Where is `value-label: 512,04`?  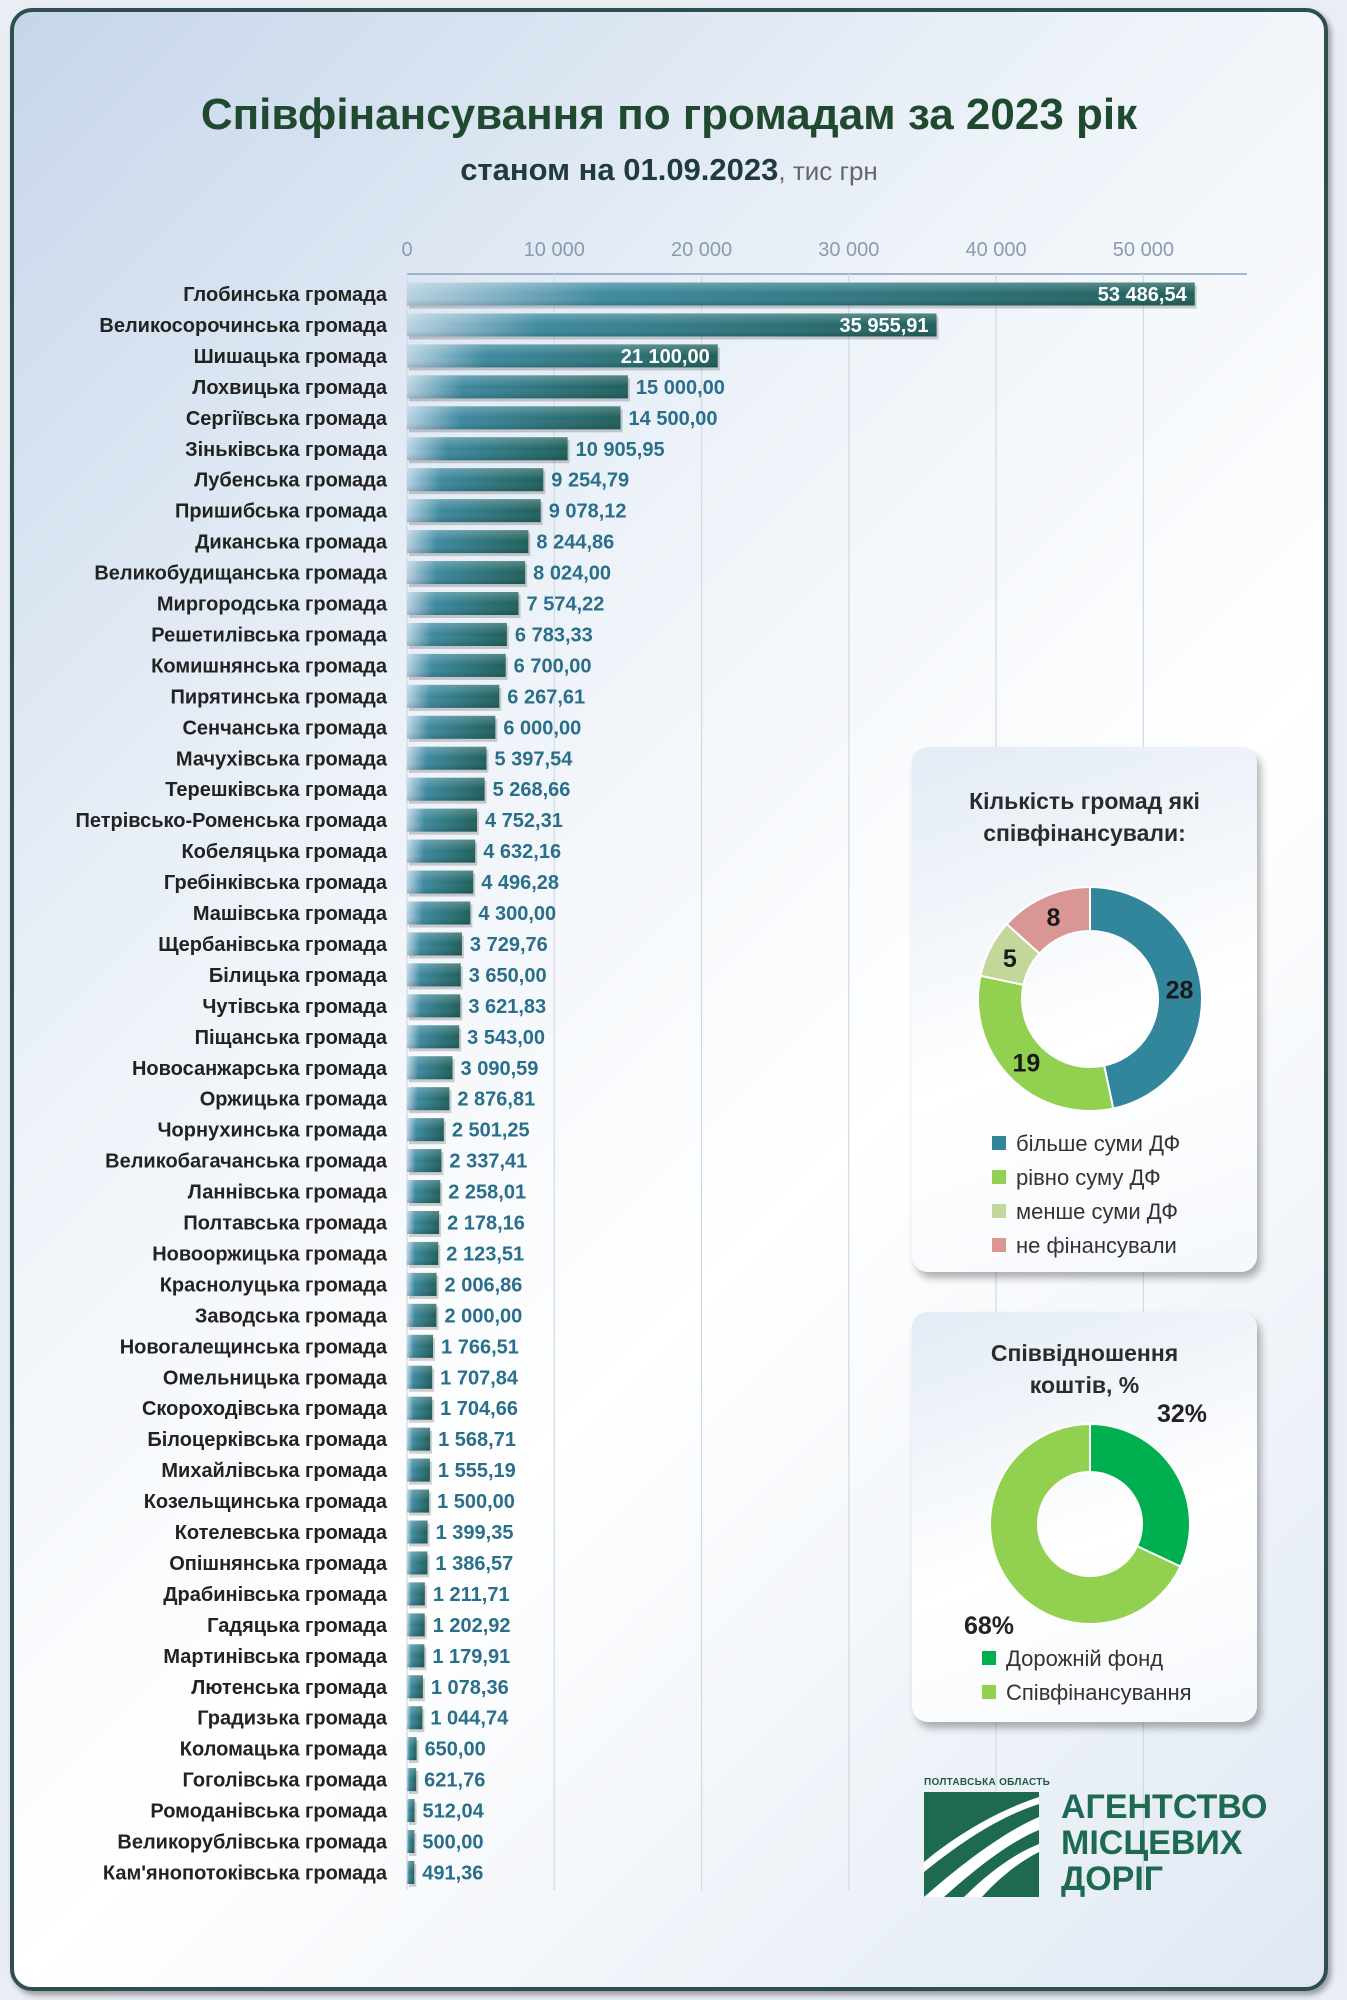
value-label: 512,04 is located at coordinates (454, 1812).